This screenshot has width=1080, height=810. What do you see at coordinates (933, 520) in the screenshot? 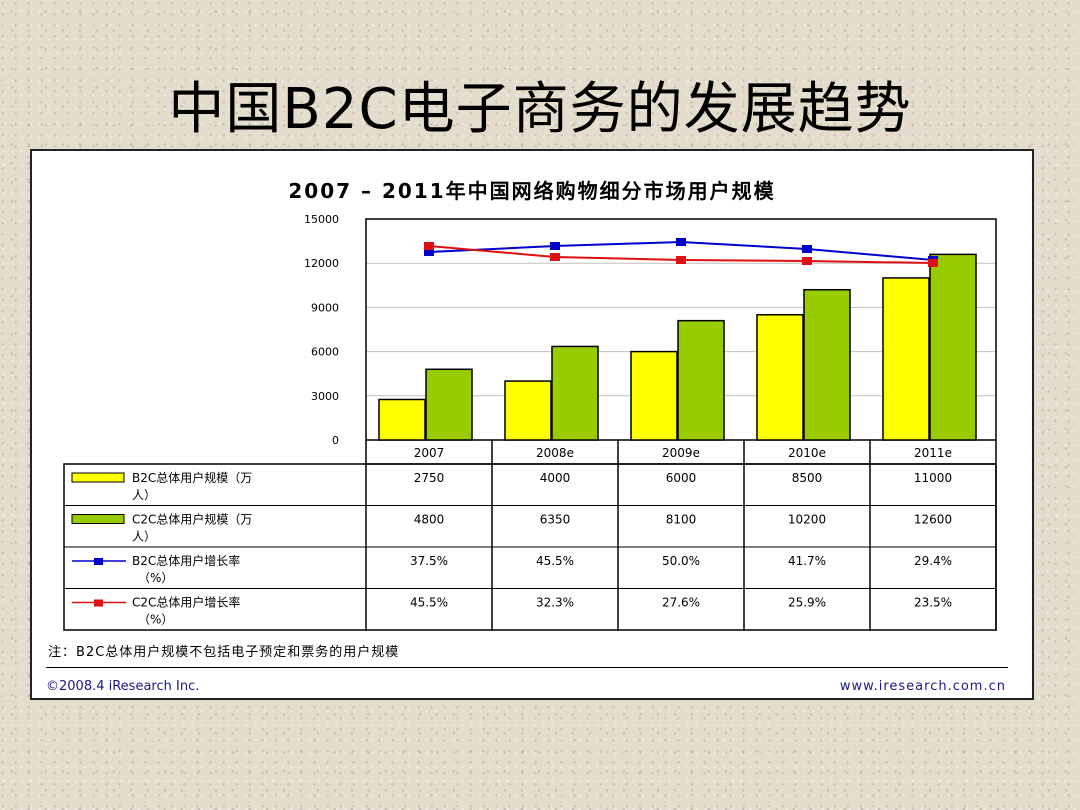
I see `table-cell: 12600` at bounding box center [933, 520].